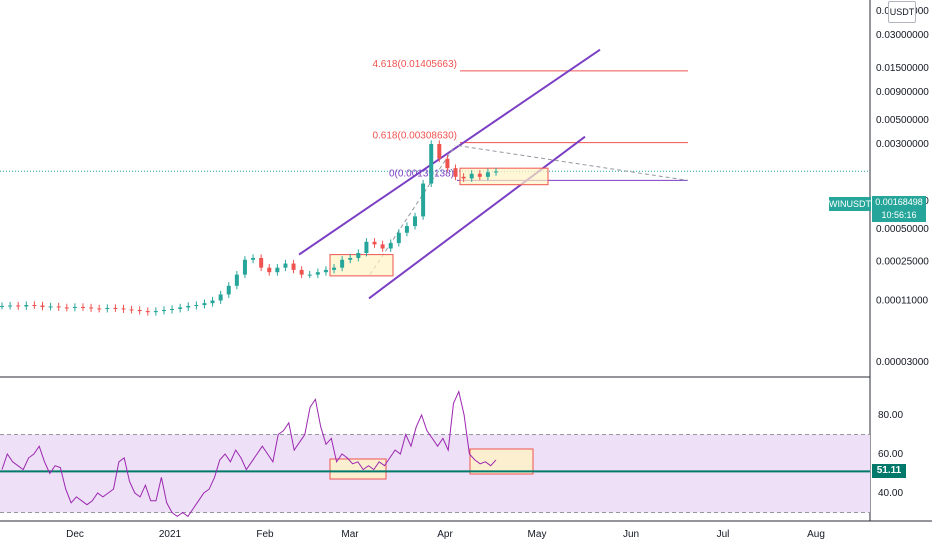 Image resolution: width=932 pixels, height=550 pixels. I want to click on price-tick-label: 0.00011000, so click(902, 300).